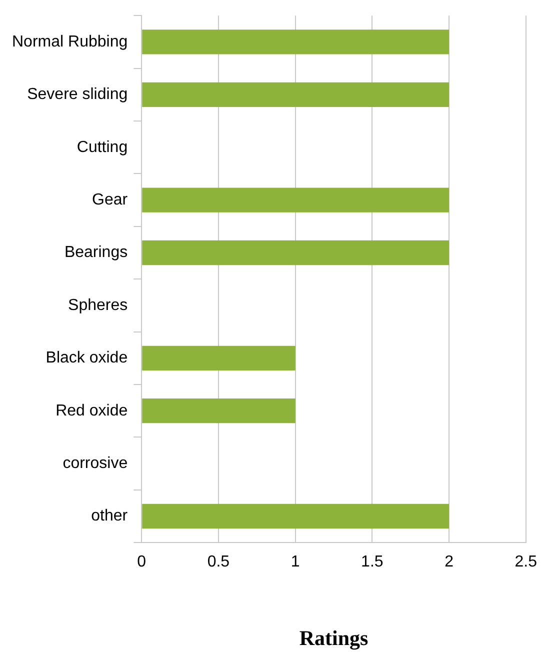 Image resolution: width=547 pixels, height=664 pixels. I want to click on y-tick-label: Cutting, so click(102, 147).